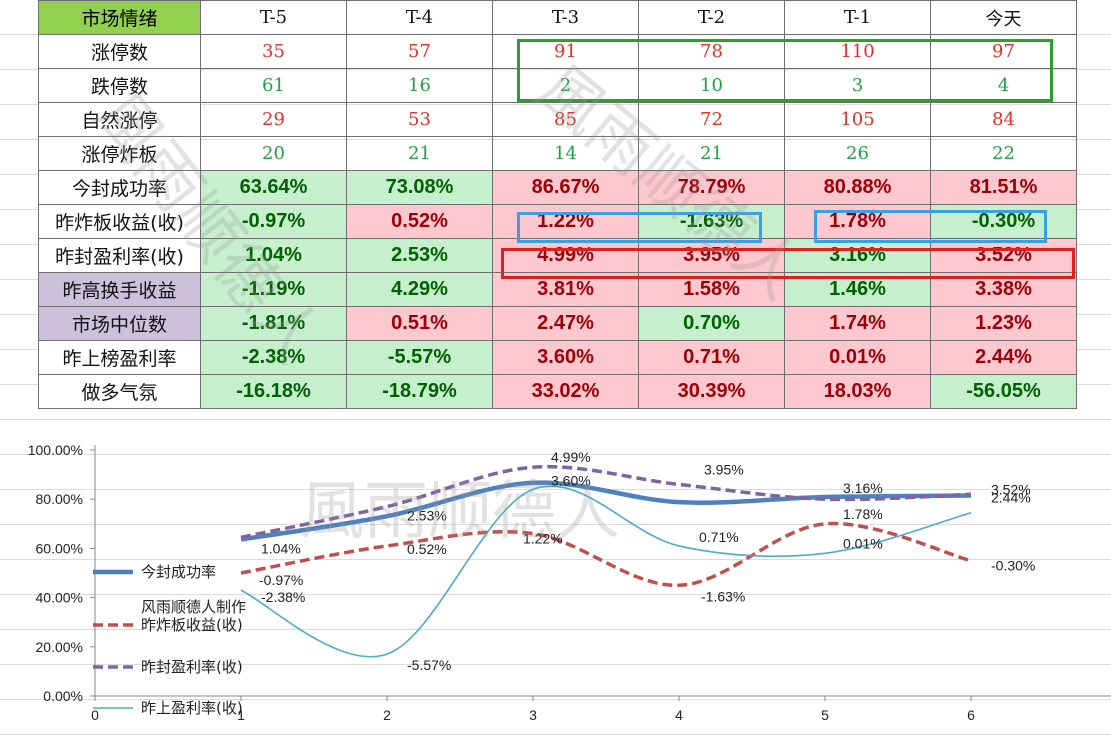 The width and height of the screenshot is (1111, 741). What do you see at coordinates (63, 696) in the screenshot?
I see `y-tick-label: 0.00%` at bounding box center [63, 696].